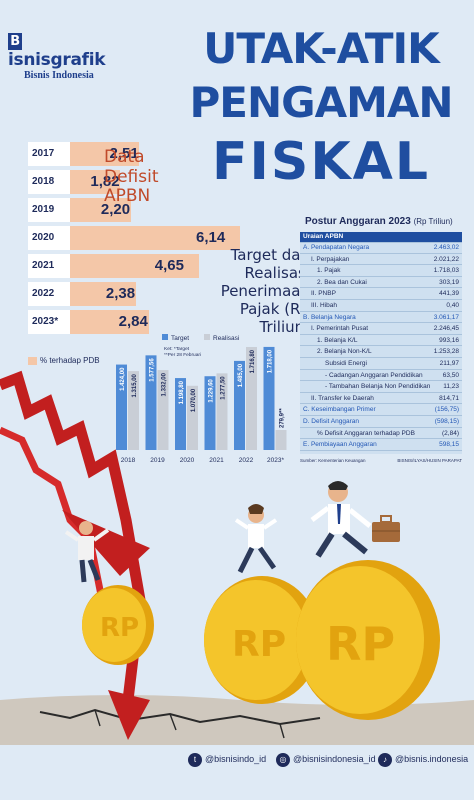  What do you see at coordinates (180, 338) in the screenshot?
I see `legend-label: Target` at bounding box center [180, 338].